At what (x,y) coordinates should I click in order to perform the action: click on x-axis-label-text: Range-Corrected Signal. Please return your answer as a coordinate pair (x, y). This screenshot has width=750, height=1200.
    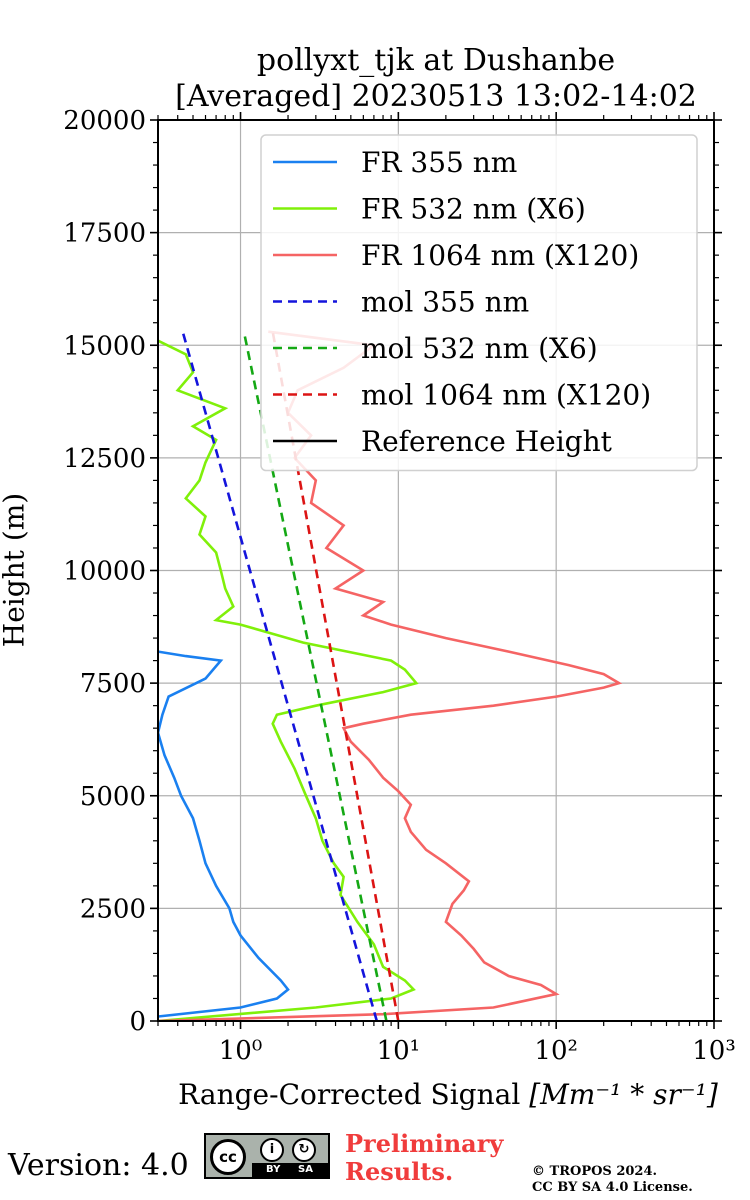
    Looking at the image, I should click on (349, 1094).